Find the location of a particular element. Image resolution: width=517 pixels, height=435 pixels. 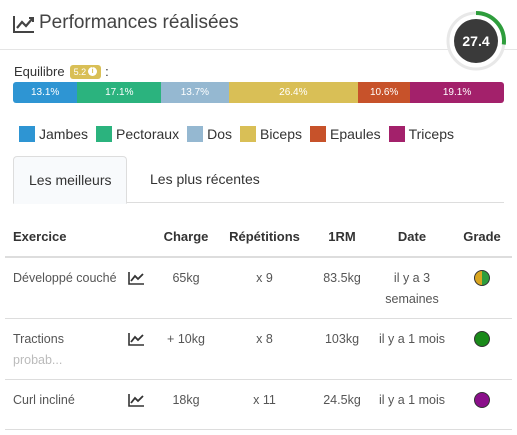

score-gauge: 27.4 is located at coordinates (476, 41).